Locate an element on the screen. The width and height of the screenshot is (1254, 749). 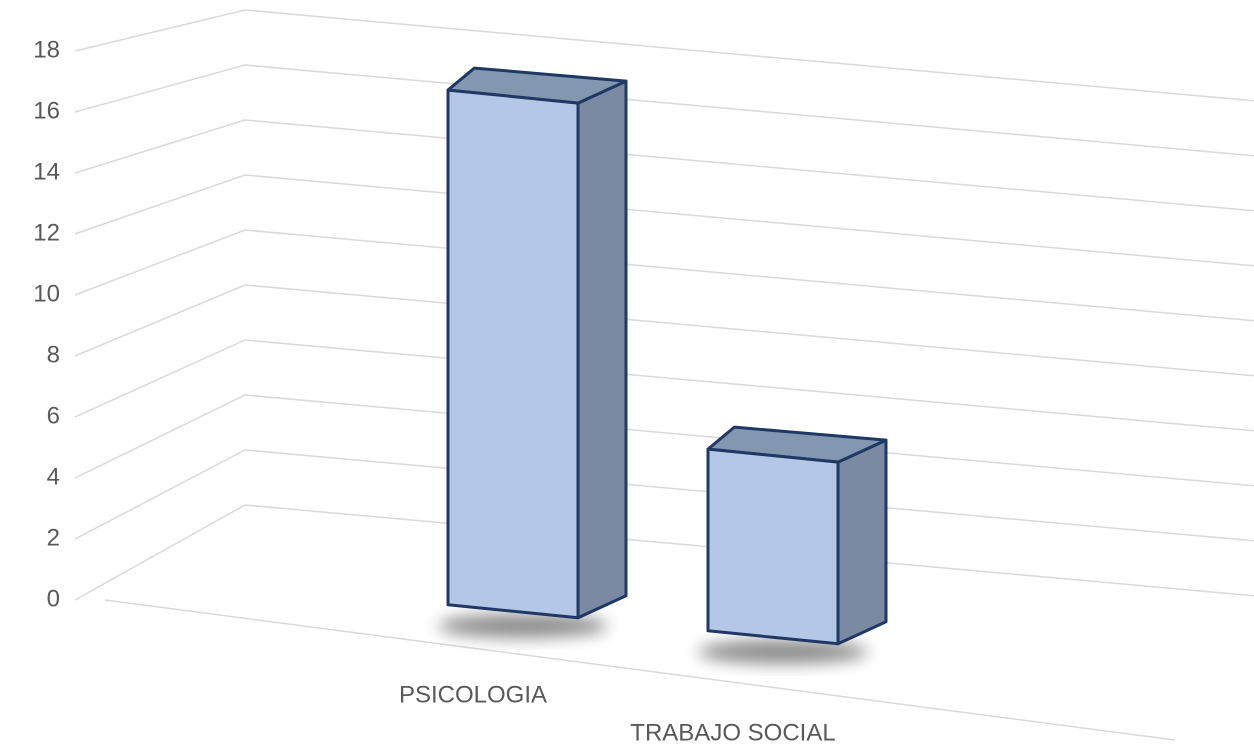
y-tick-label: 18 is located at coordinates (46, 49).